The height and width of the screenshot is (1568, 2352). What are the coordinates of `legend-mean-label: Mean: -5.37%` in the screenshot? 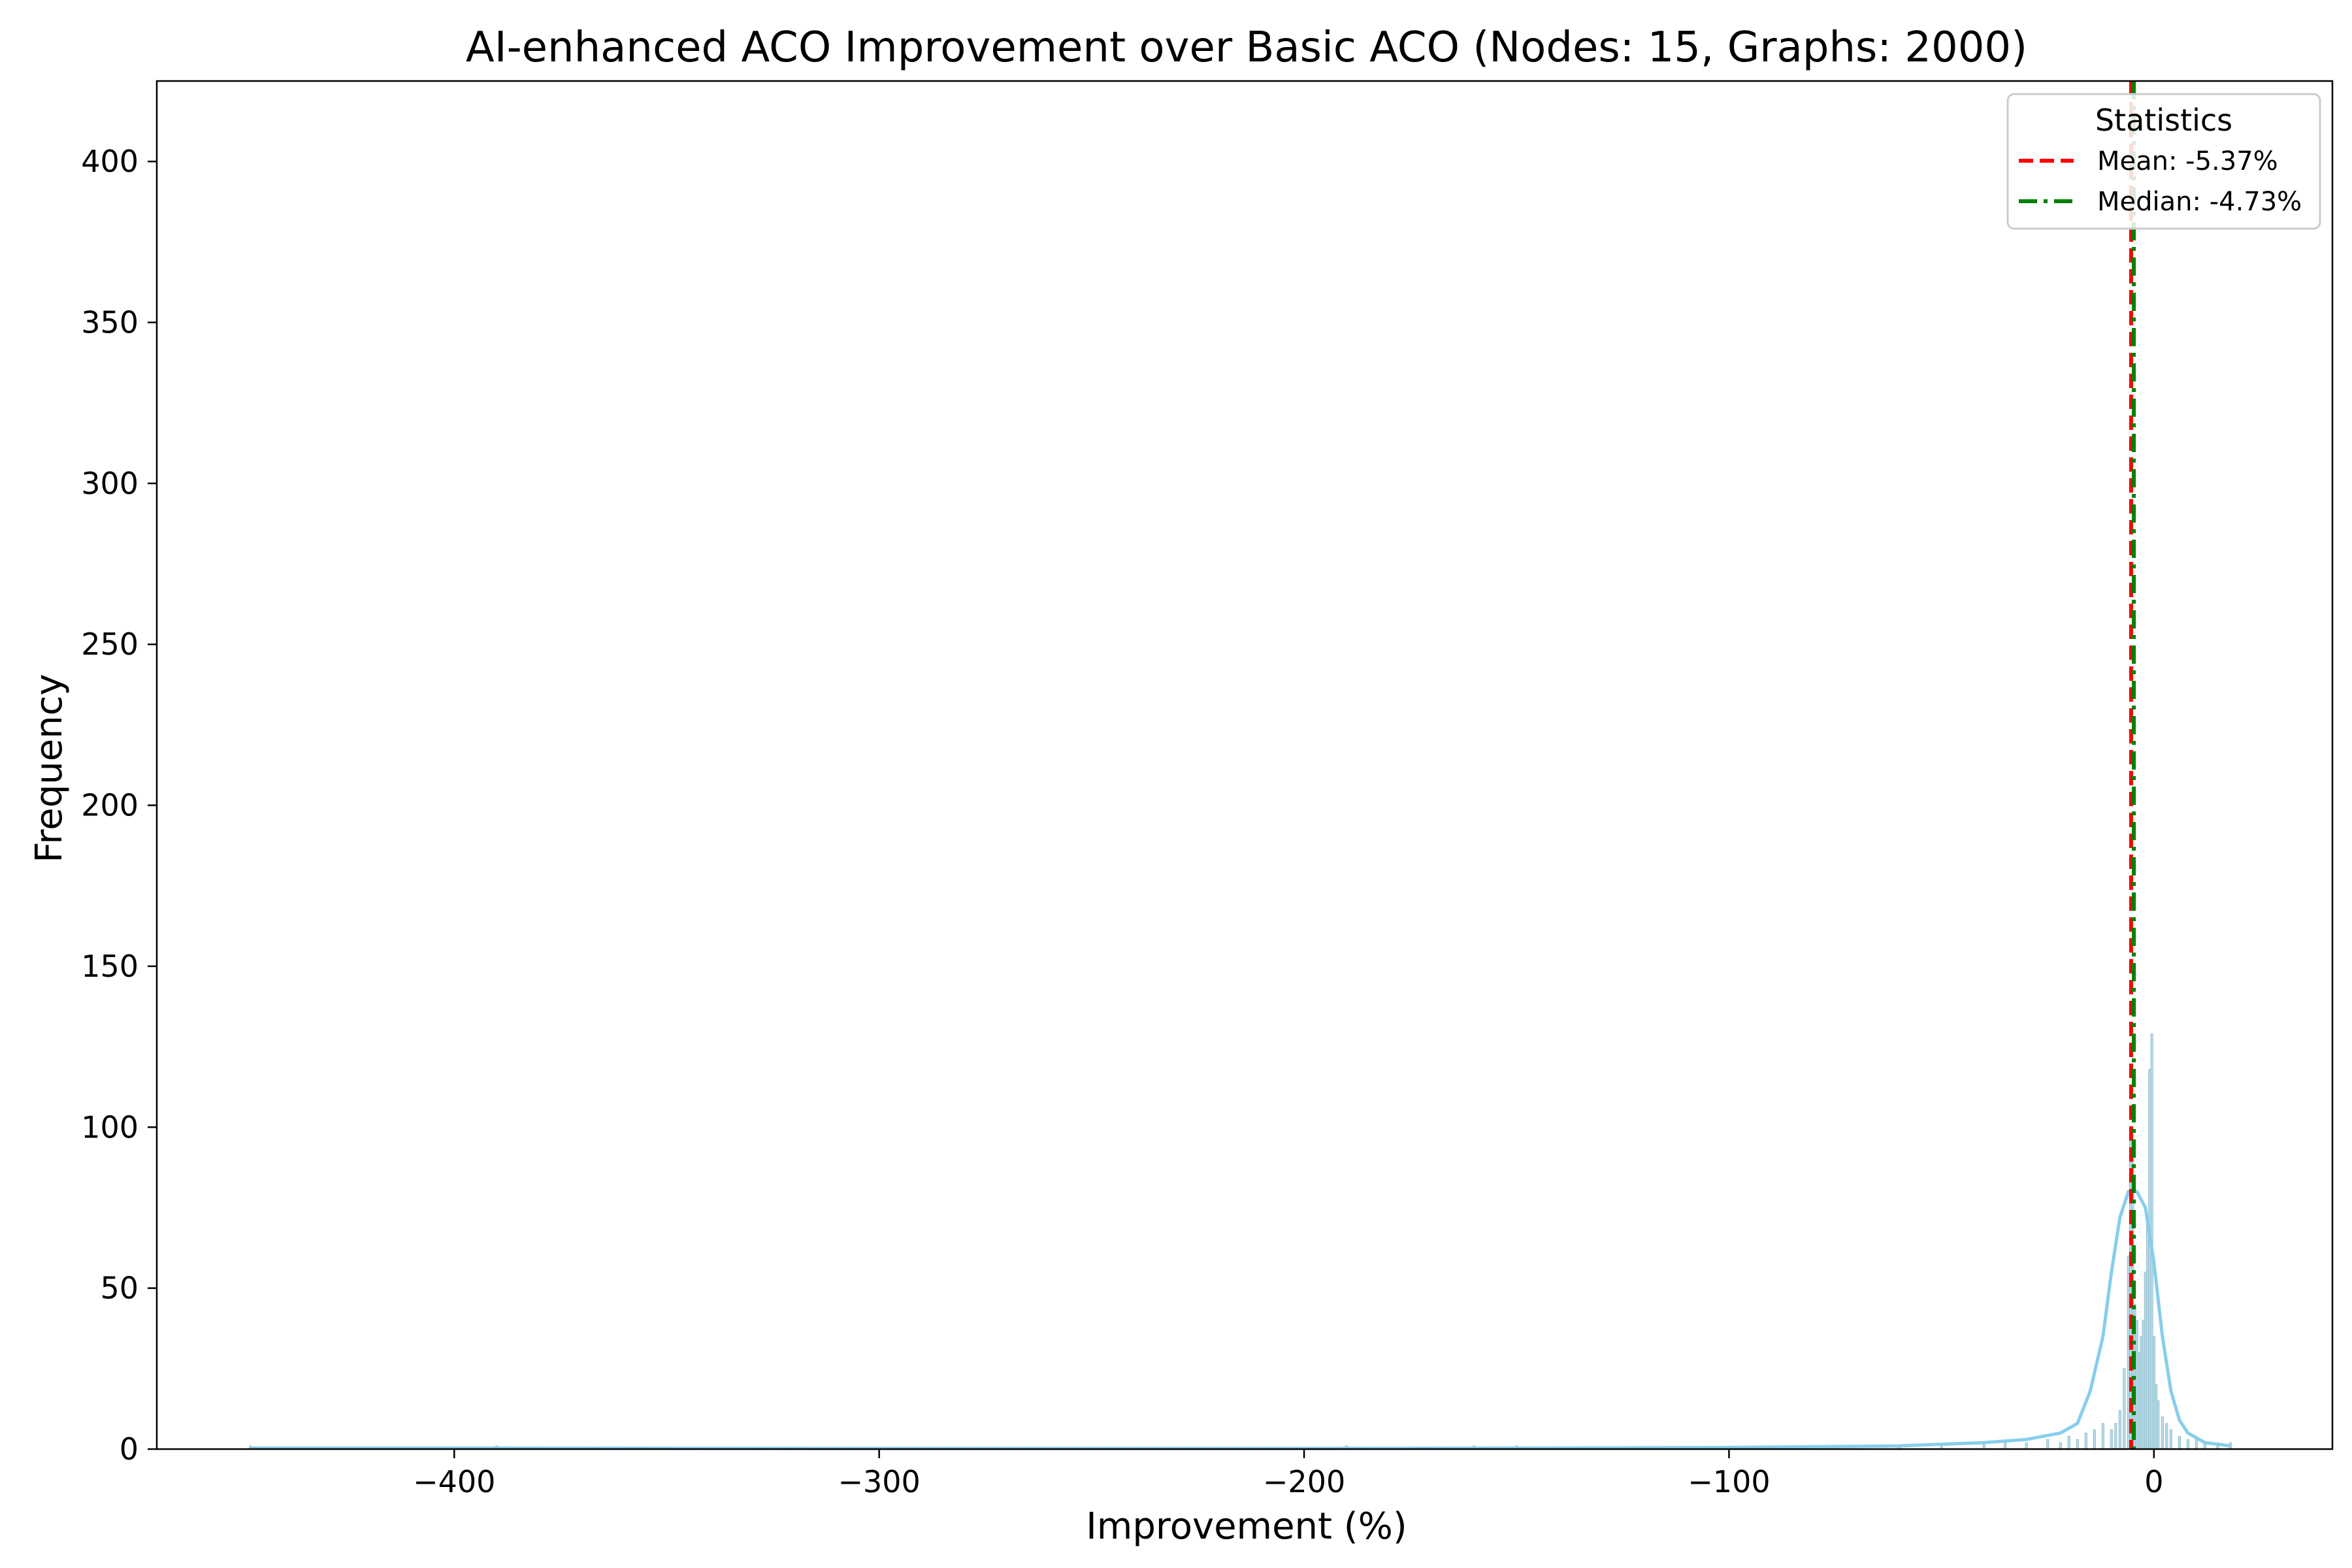 It's located at (2187, 161).